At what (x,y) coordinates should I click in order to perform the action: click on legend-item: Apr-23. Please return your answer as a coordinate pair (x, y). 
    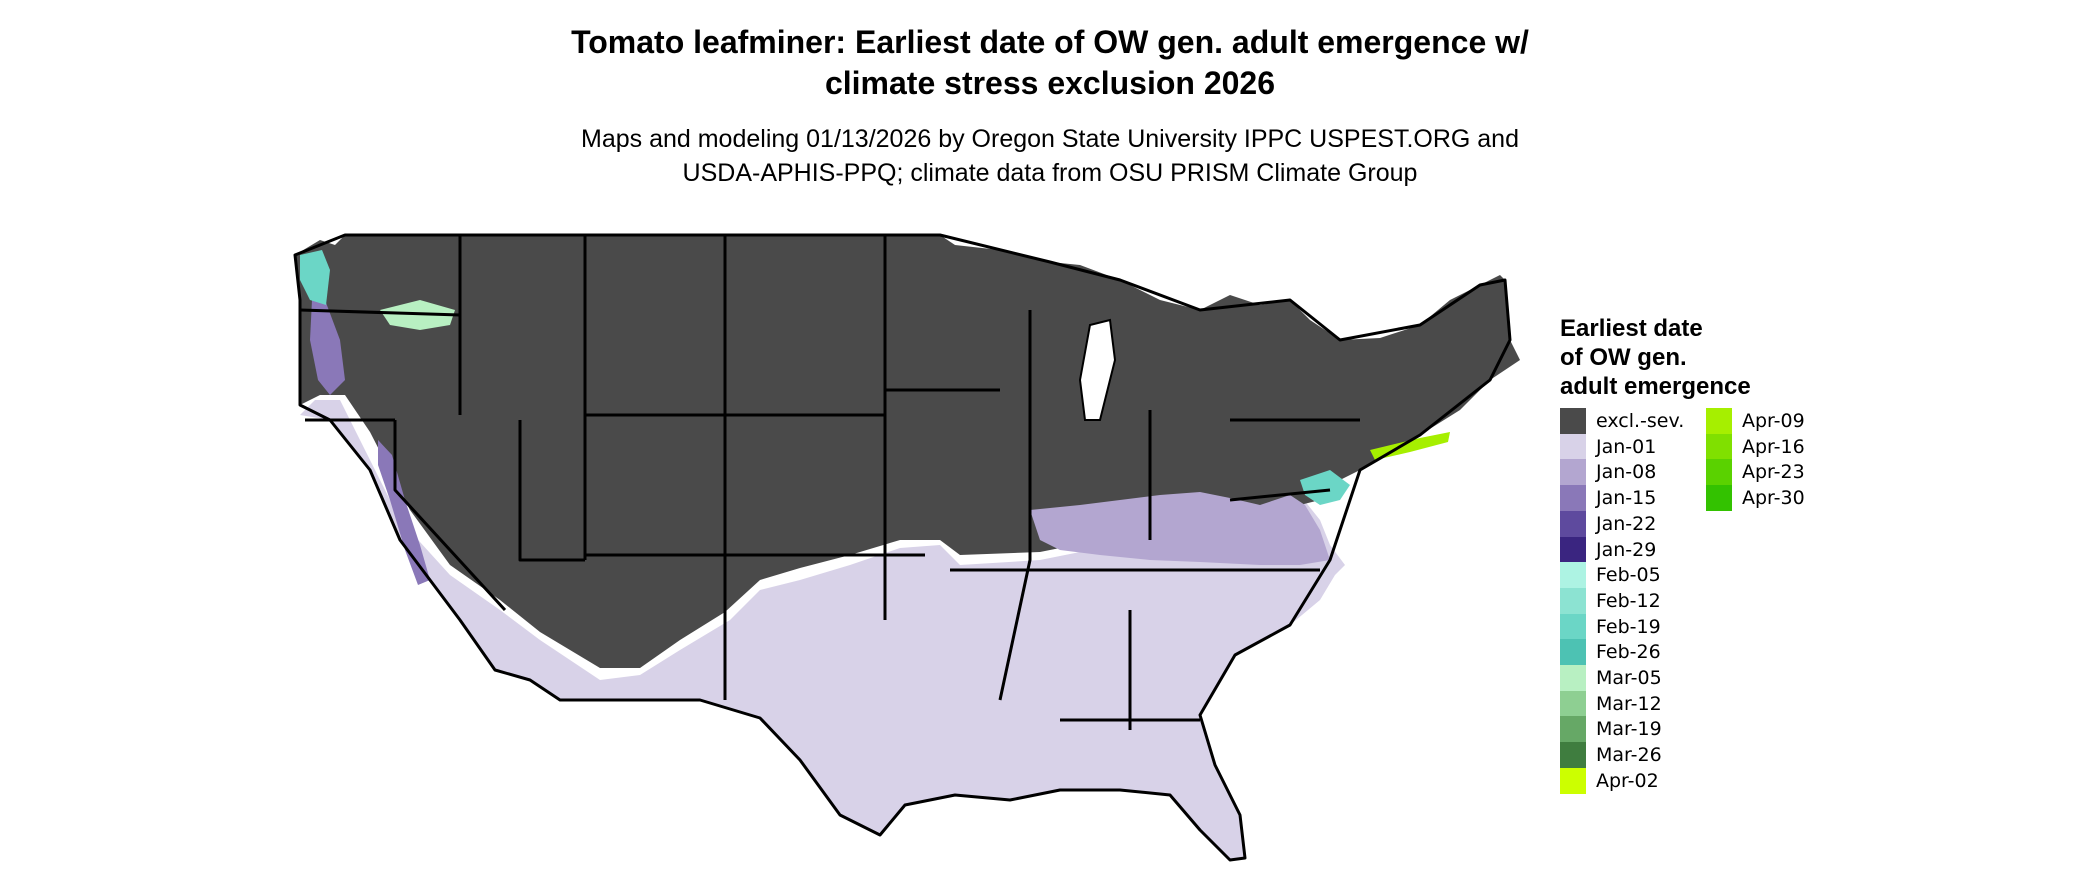
    Looking at the image, I should click on (1755, 472).